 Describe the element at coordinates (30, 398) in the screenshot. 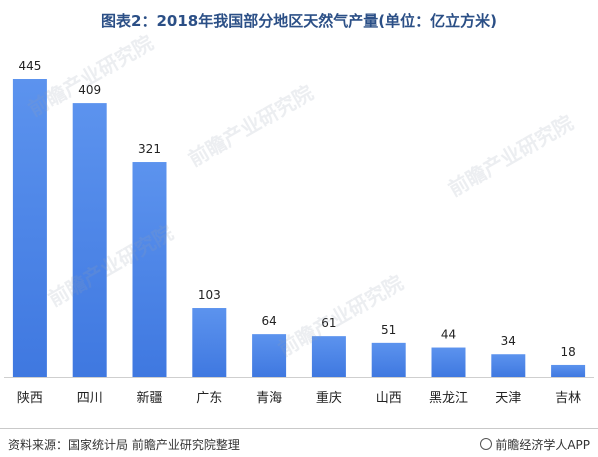

I see `category-label: 陕西` at that location.